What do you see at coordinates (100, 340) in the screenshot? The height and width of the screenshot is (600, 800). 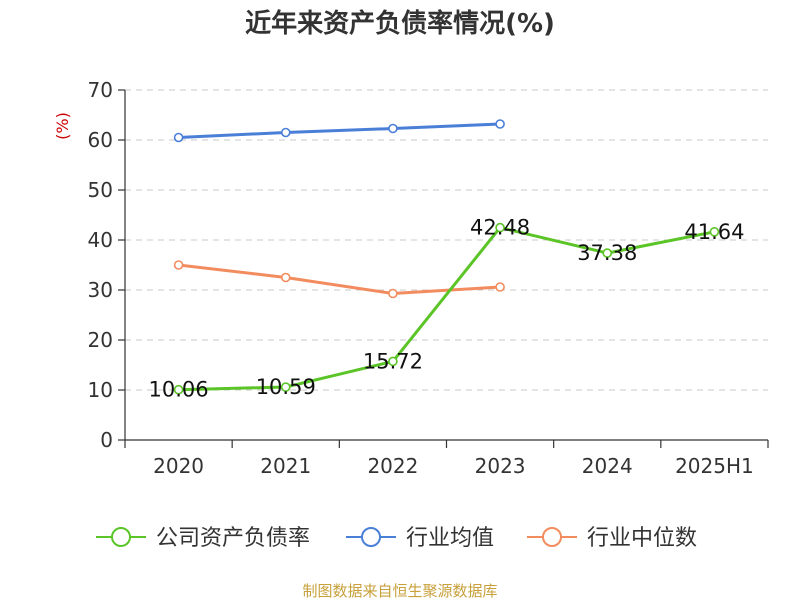 I see `y-tick-label: 20` at bounding box center [100, 340].